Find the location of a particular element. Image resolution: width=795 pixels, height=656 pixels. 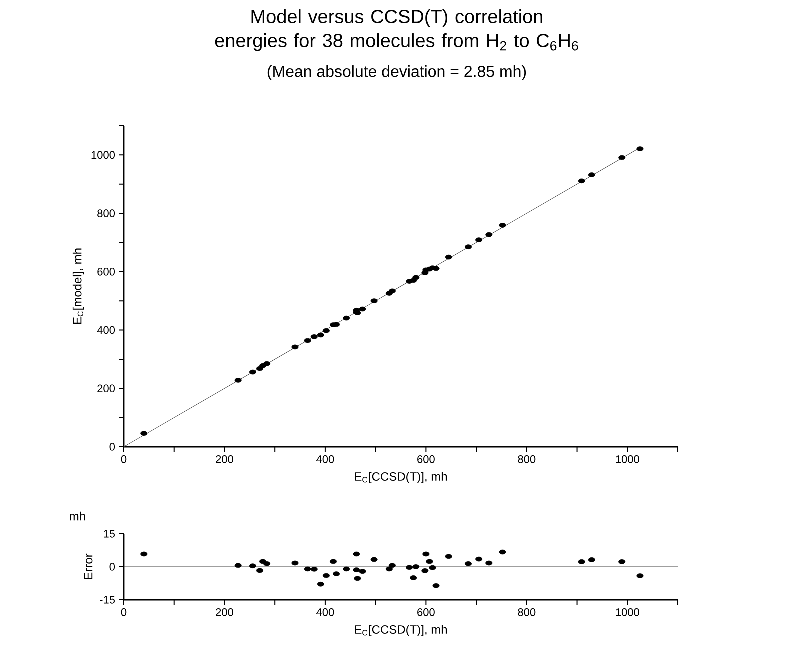

y-tick-label: 600 is located at coordinates (107, 272).